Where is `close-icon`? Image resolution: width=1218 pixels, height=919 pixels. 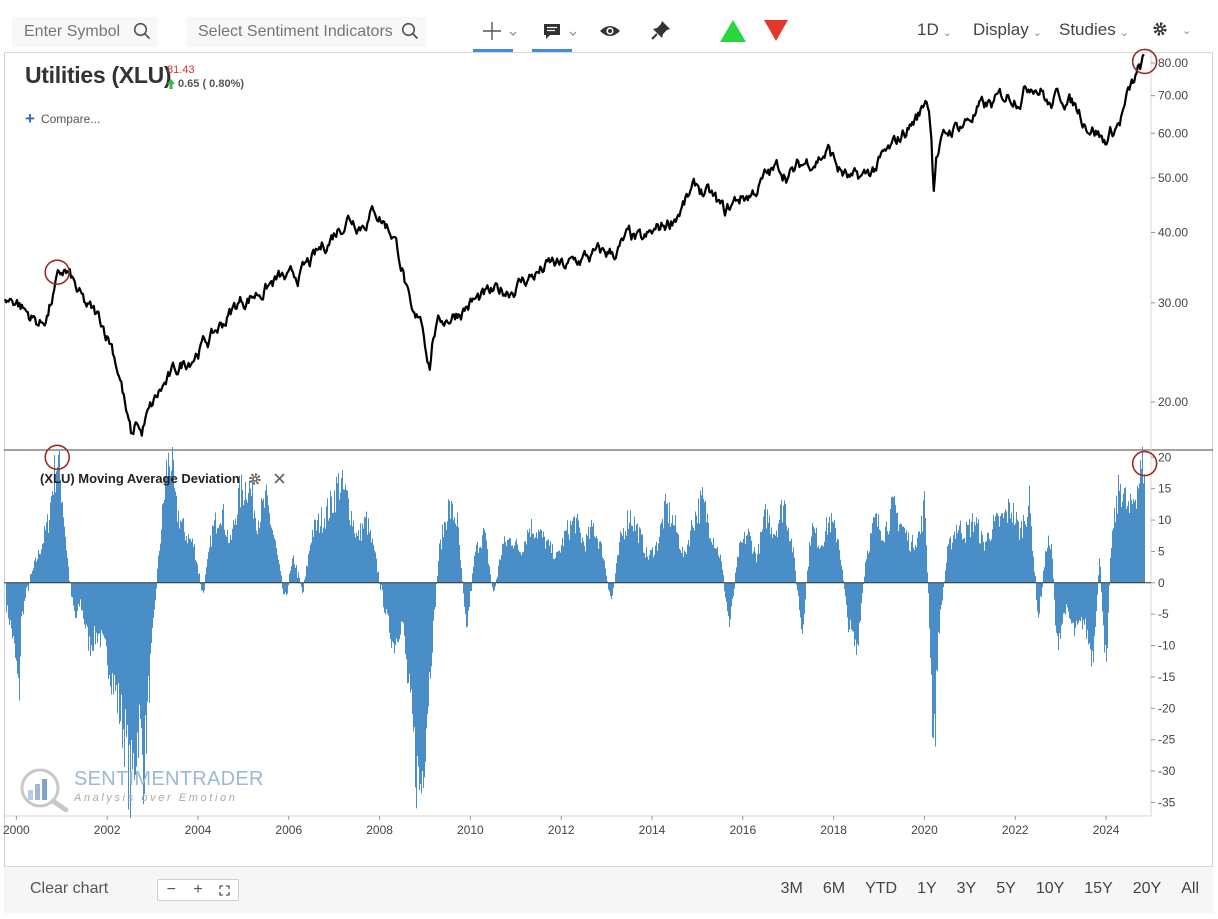
close-icon is located at coordinates (279, 479).